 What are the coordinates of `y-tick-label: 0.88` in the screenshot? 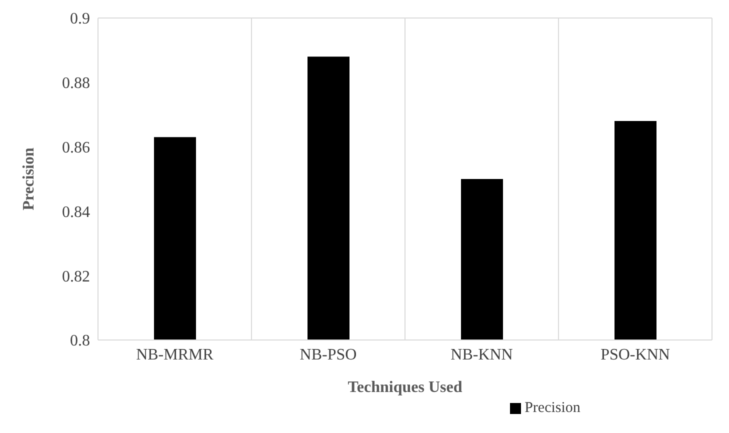 It's located at (76, 83).